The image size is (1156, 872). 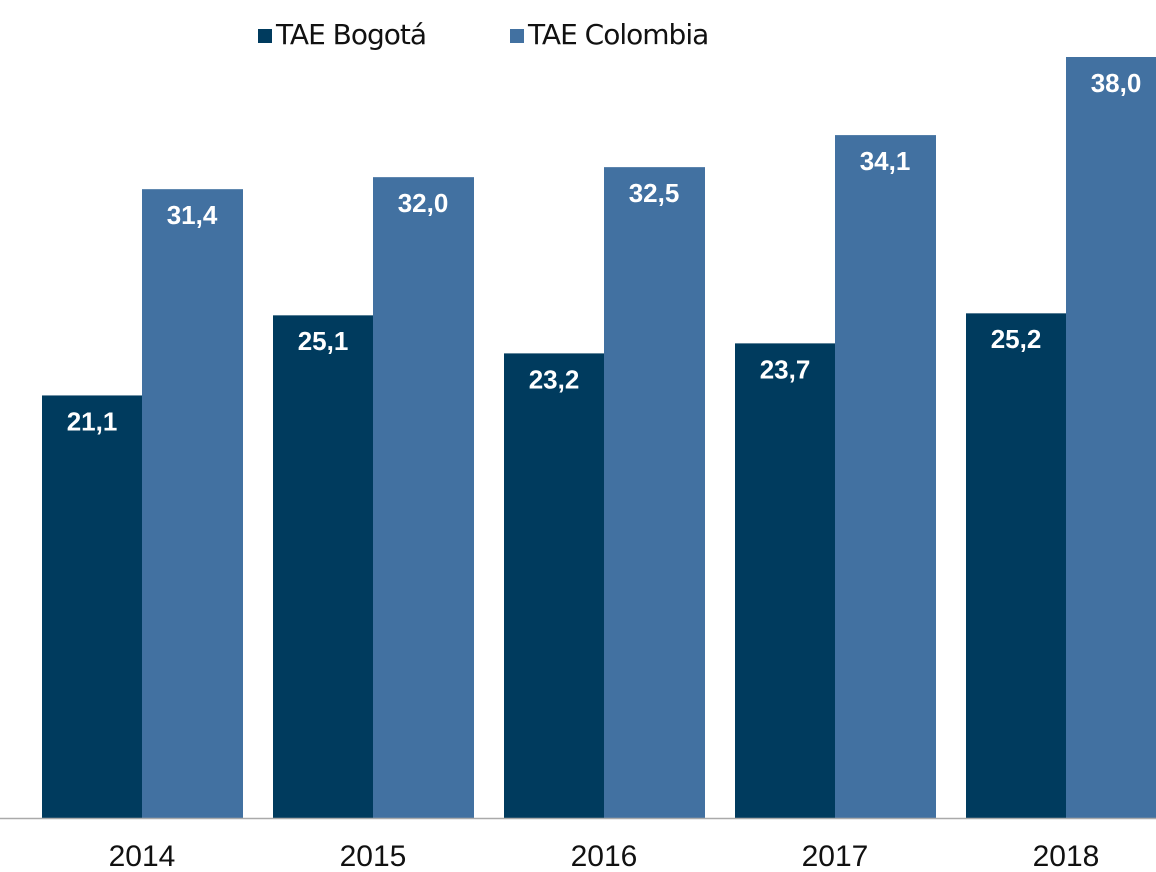 What do you see at coordinates (617, 34) in the screenshot?
I see `legend-label: TAE Colombia` at bounding box center [617, 34].